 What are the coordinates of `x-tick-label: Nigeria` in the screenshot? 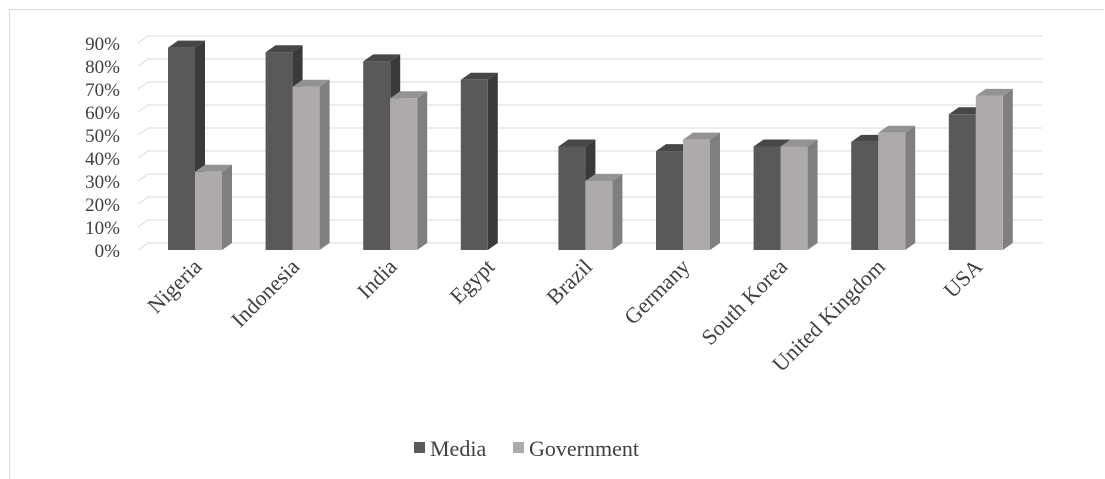 It's located at (174, 286).